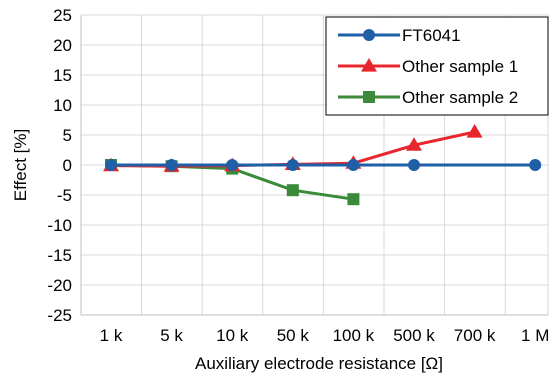 This screenshot has width=558, height=381. Describe the element at coordinates (62, 75) in the screenshot. I see `y-tick-label: 15` at that location.